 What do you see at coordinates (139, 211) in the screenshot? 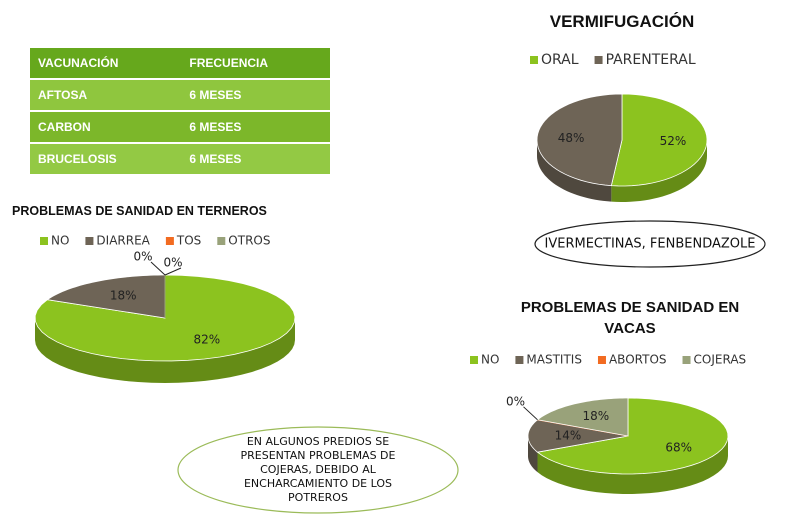
I see `chart-title: PROBLEMAS DE SANIDAD EN TERNEROS` at bounding box center [139, 211].